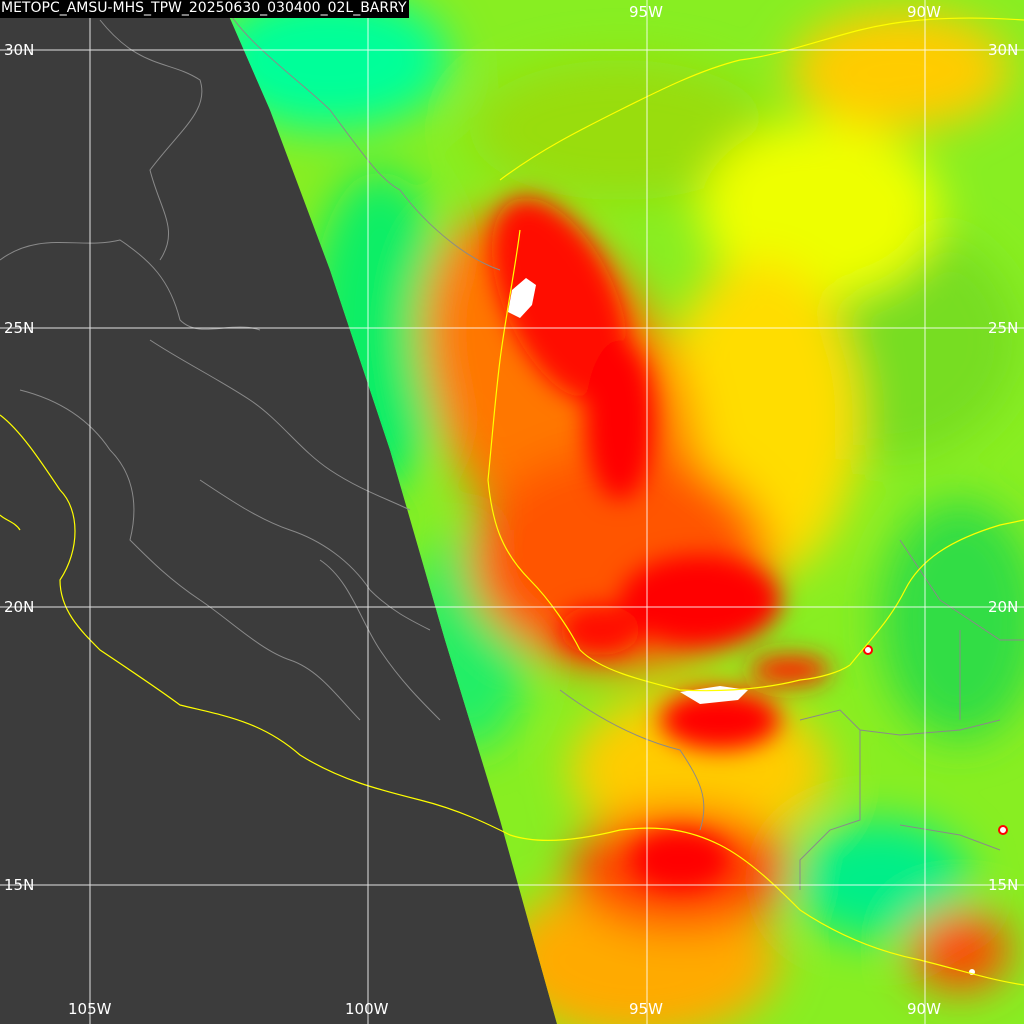  Describe the element at coordinates (19, 607) in the screenshot. I see `lat-label-20n: 20N` at that location.